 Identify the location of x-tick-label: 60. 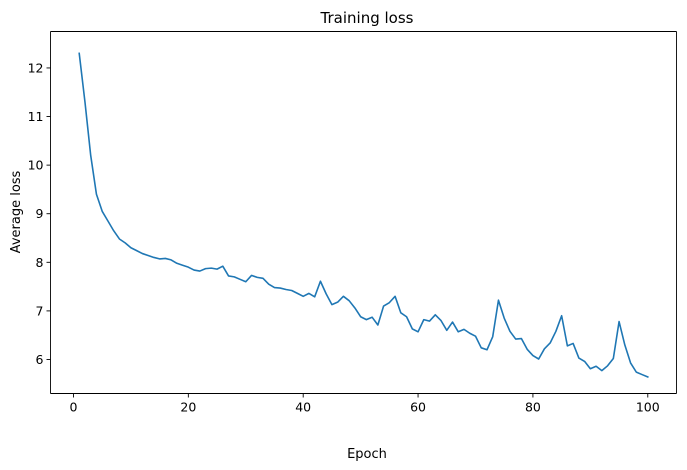
(418, 407).